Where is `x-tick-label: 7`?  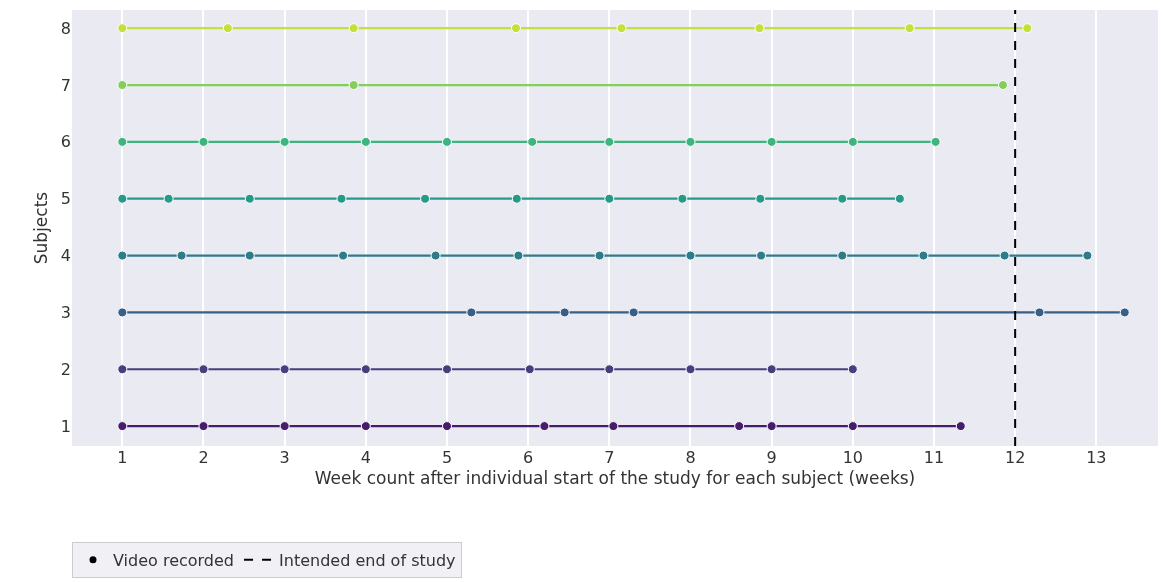 x-tick-label: 7 is located at coordinates (609, 457).